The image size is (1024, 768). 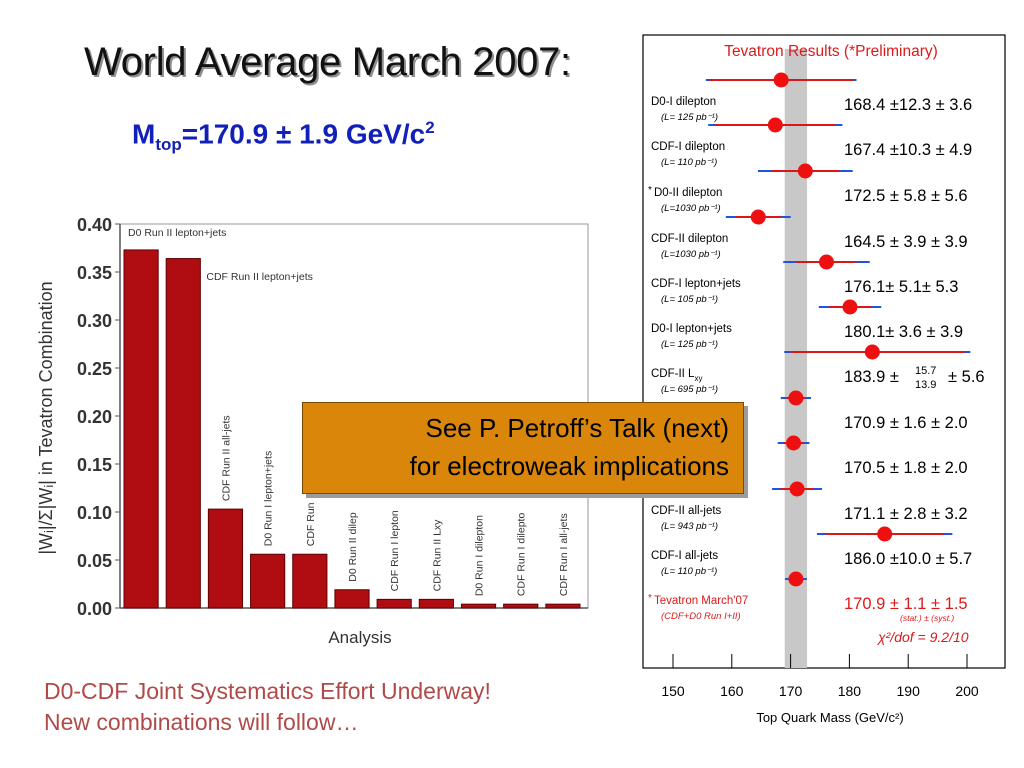 What do you see at coordinates (269, 498) in the screenshot?
I see `bar-label: D0 Run I lepton+jets` at bounding box center [269, 498].